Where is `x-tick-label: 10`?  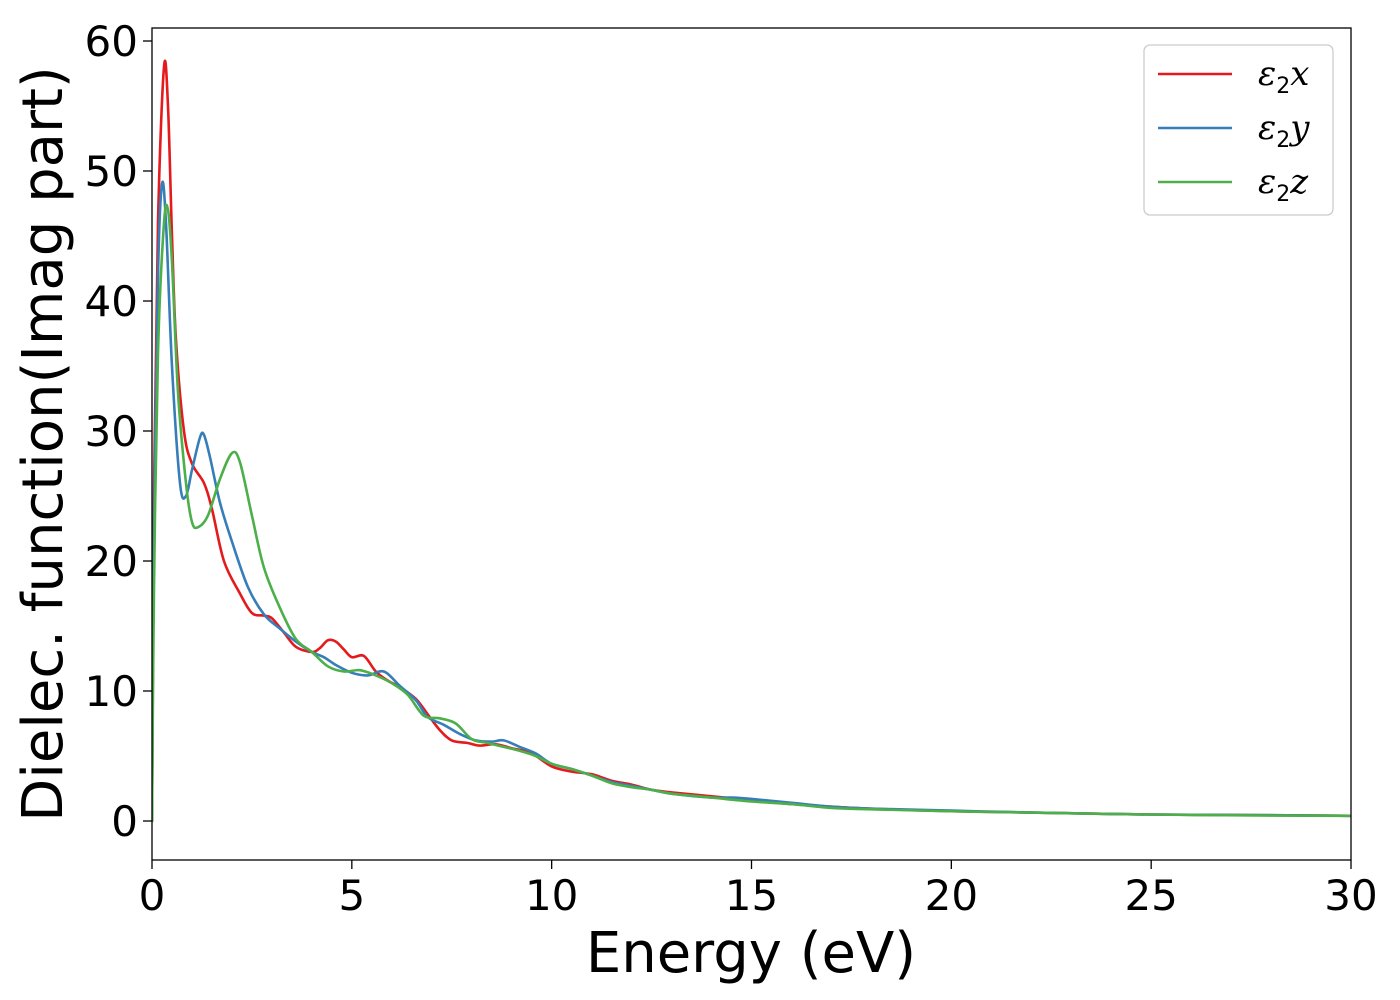
x-tick-label: 10 is located at coordinates (551, 895).